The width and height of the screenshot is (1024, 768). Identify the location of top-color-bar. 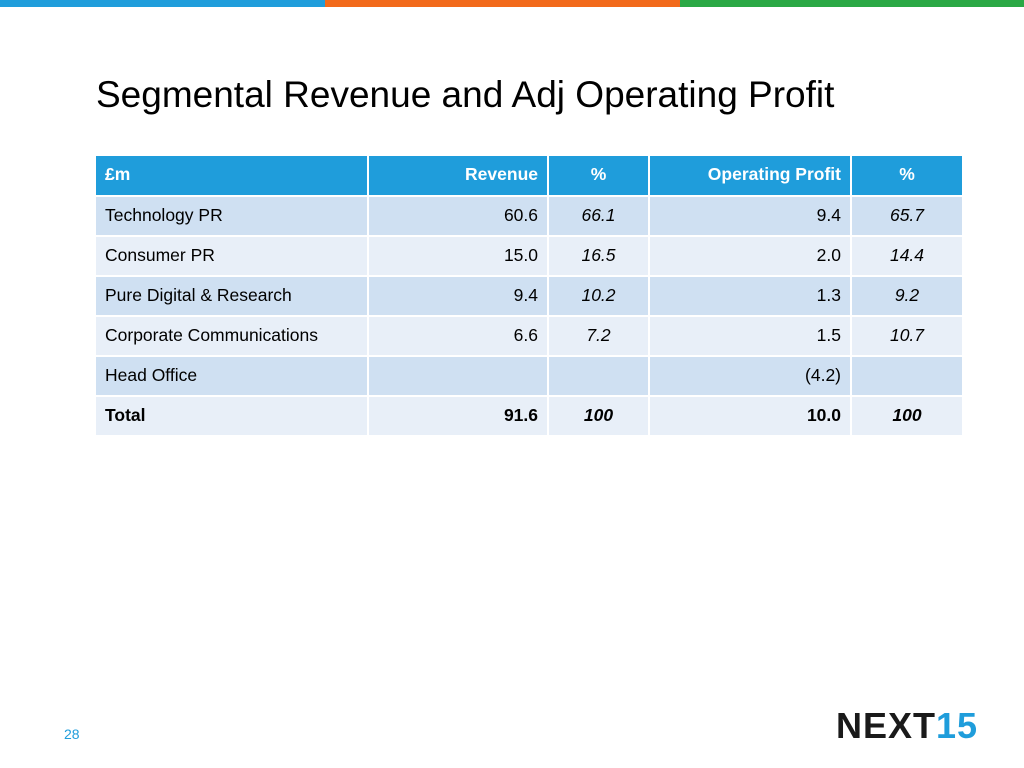
(512, 3).